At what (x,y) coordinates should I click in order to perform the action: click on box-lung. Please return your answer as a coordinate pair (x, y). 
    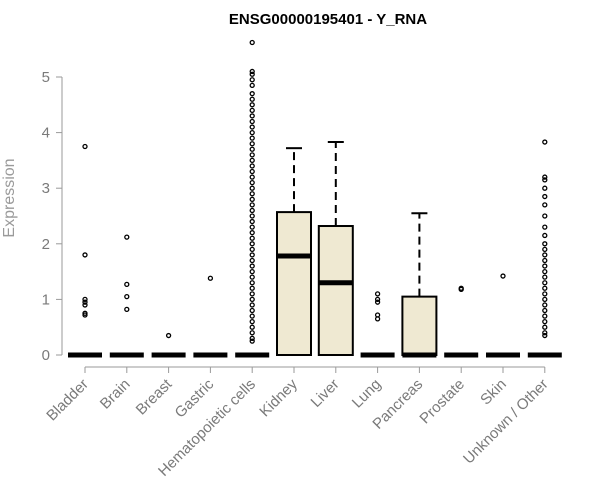
    Looking at the image, I should click on (377, 324).